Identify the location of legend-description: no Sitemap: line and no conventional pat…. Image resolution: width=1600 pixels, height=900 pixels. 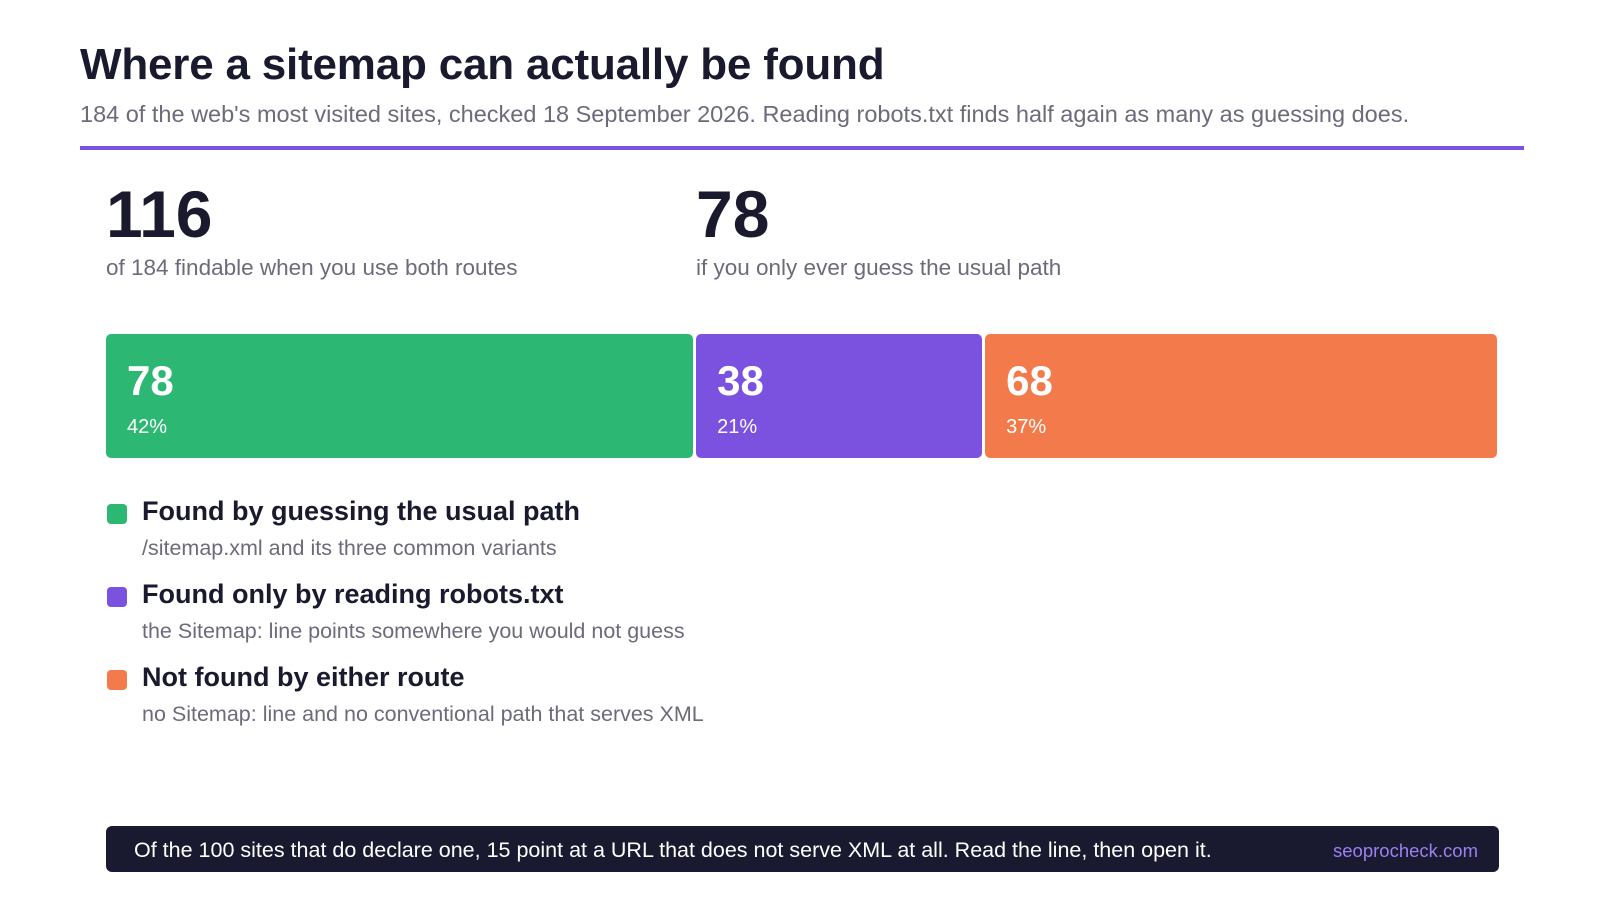
(423, 714).